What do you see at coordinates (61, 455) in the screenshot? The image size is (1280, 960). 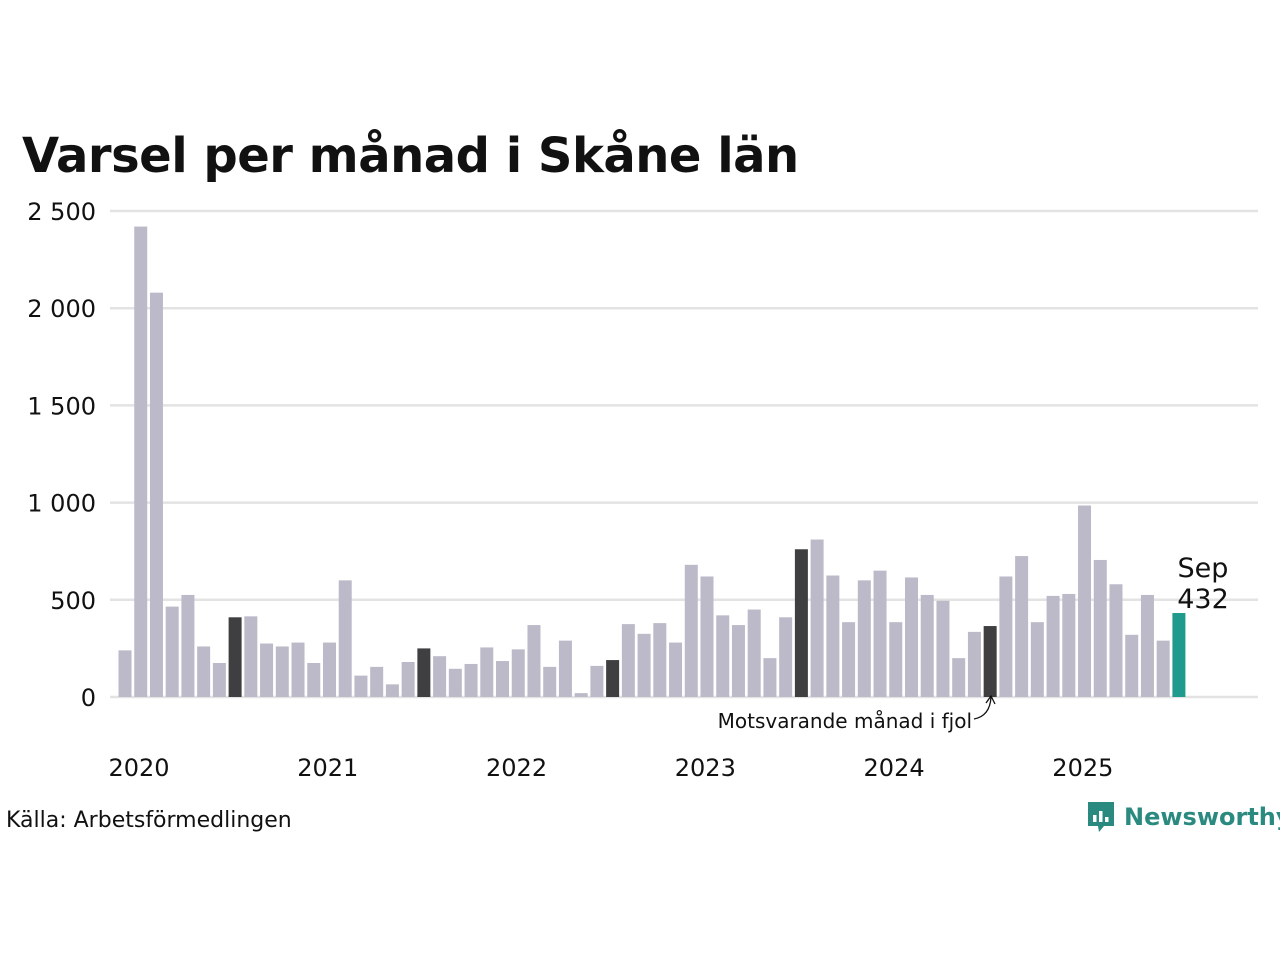 I see `y-axis-ticks: 0 500 1 000 1 500 2 000 2 500` at bounding box center [61, 455].